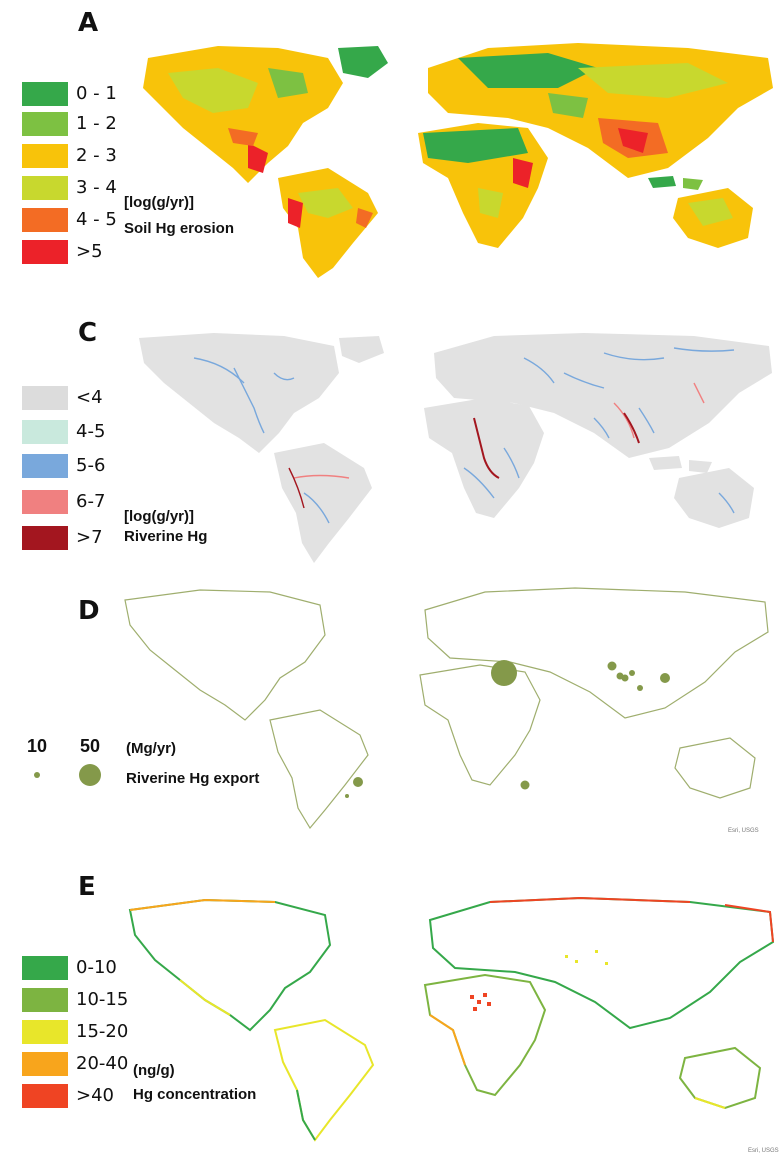 This screenshot has height=1163, width=780. I want to click on legend-label: >40, so click(95, 1095).